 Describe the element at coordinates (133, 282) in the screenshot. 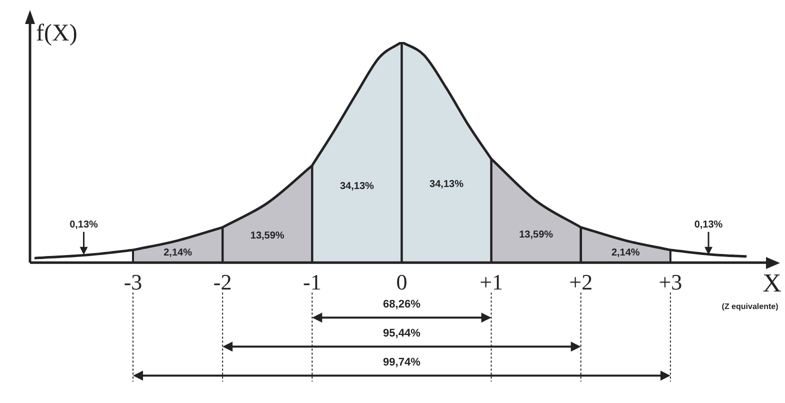

I see `x-tick-label: -3` at that location.